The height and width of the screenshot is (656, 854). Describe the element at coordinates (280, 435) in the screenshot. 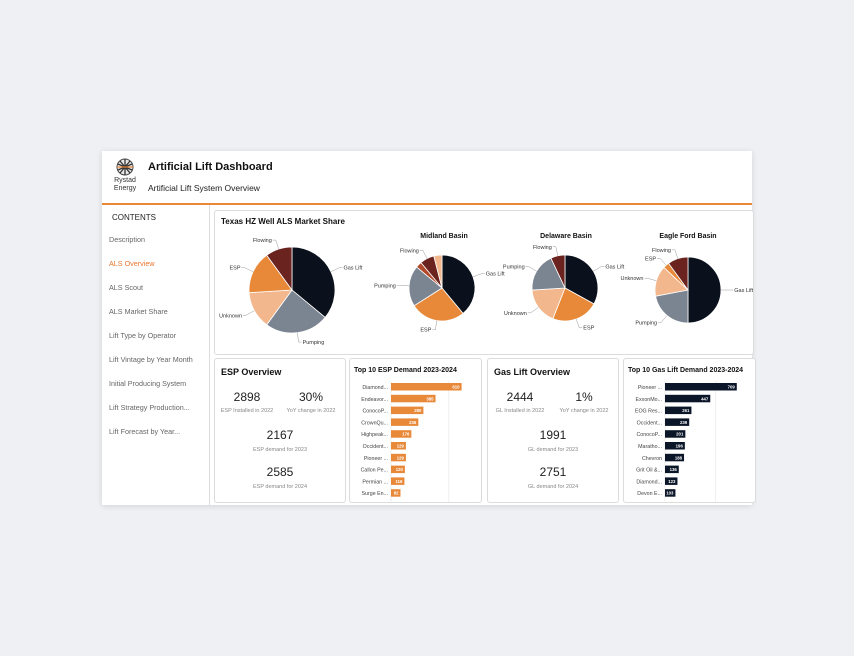

I see `esp-demand-2023-value: 2167` at that location.